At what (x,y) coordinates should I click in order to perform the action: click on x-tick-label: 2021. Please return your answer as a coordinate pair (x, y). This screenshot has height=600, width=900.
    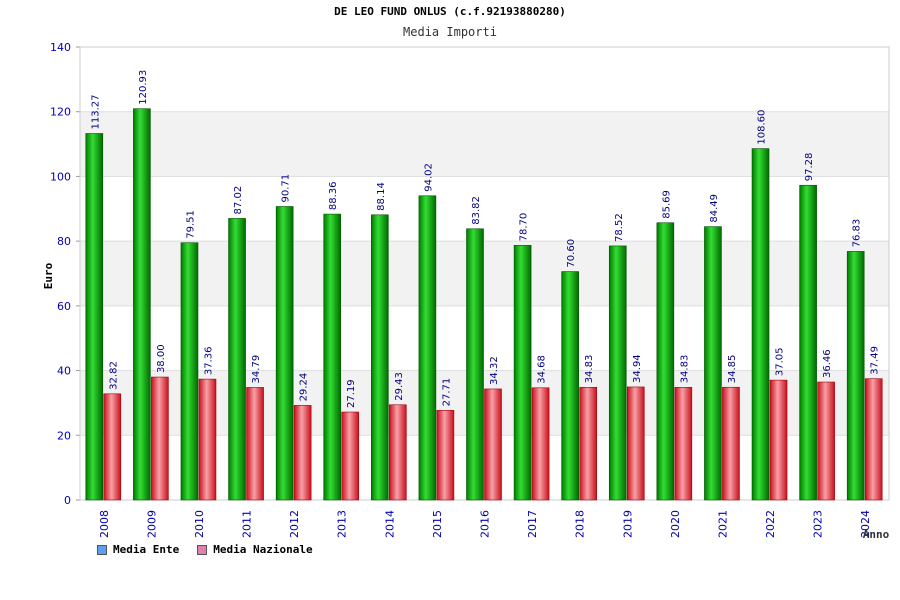
    Looking at the image, I should click on (722, 524).